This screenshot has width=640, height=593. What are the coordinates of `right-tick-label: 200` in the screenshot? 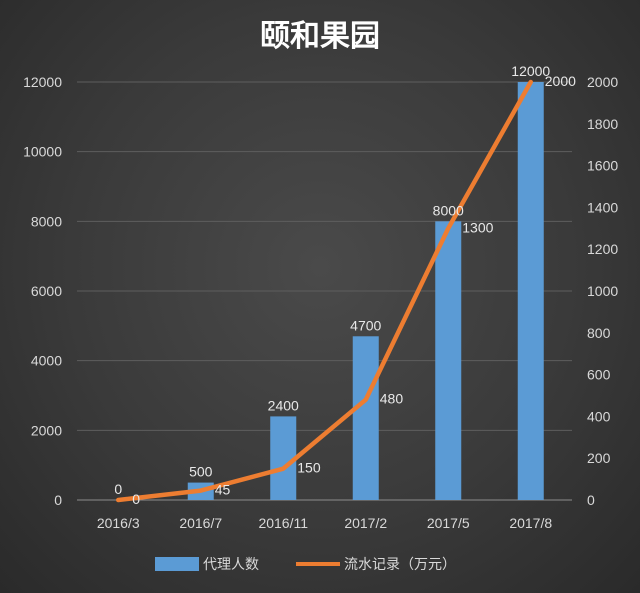 It's located at (599, 458).